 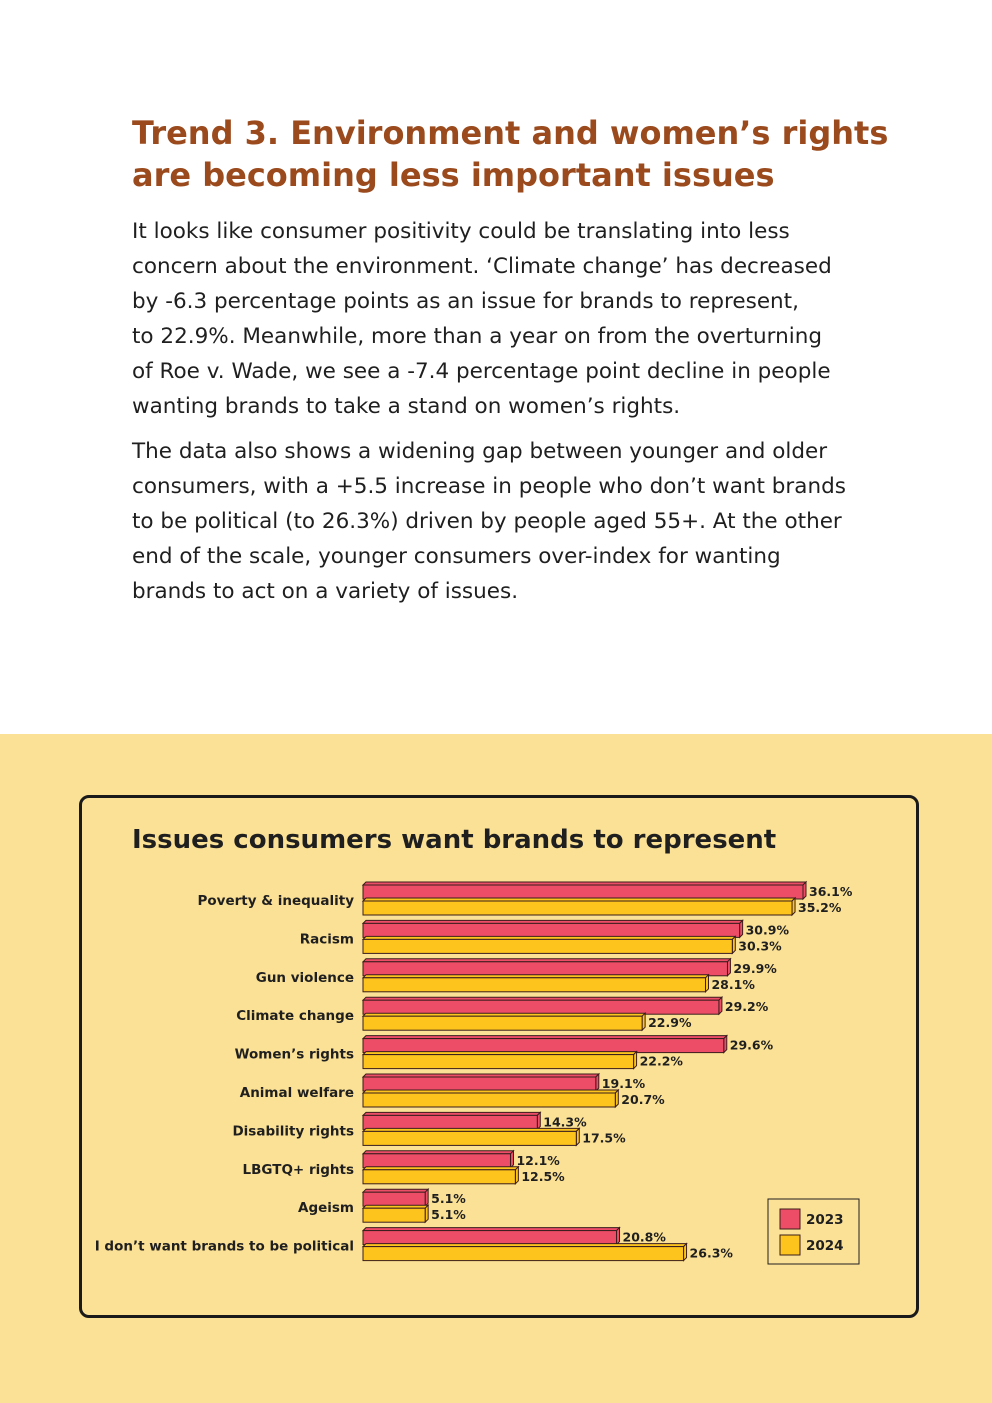 I want to click on bar-2023-i-don-t-want-brands-to-be-political, so click(x=491, y=1236).